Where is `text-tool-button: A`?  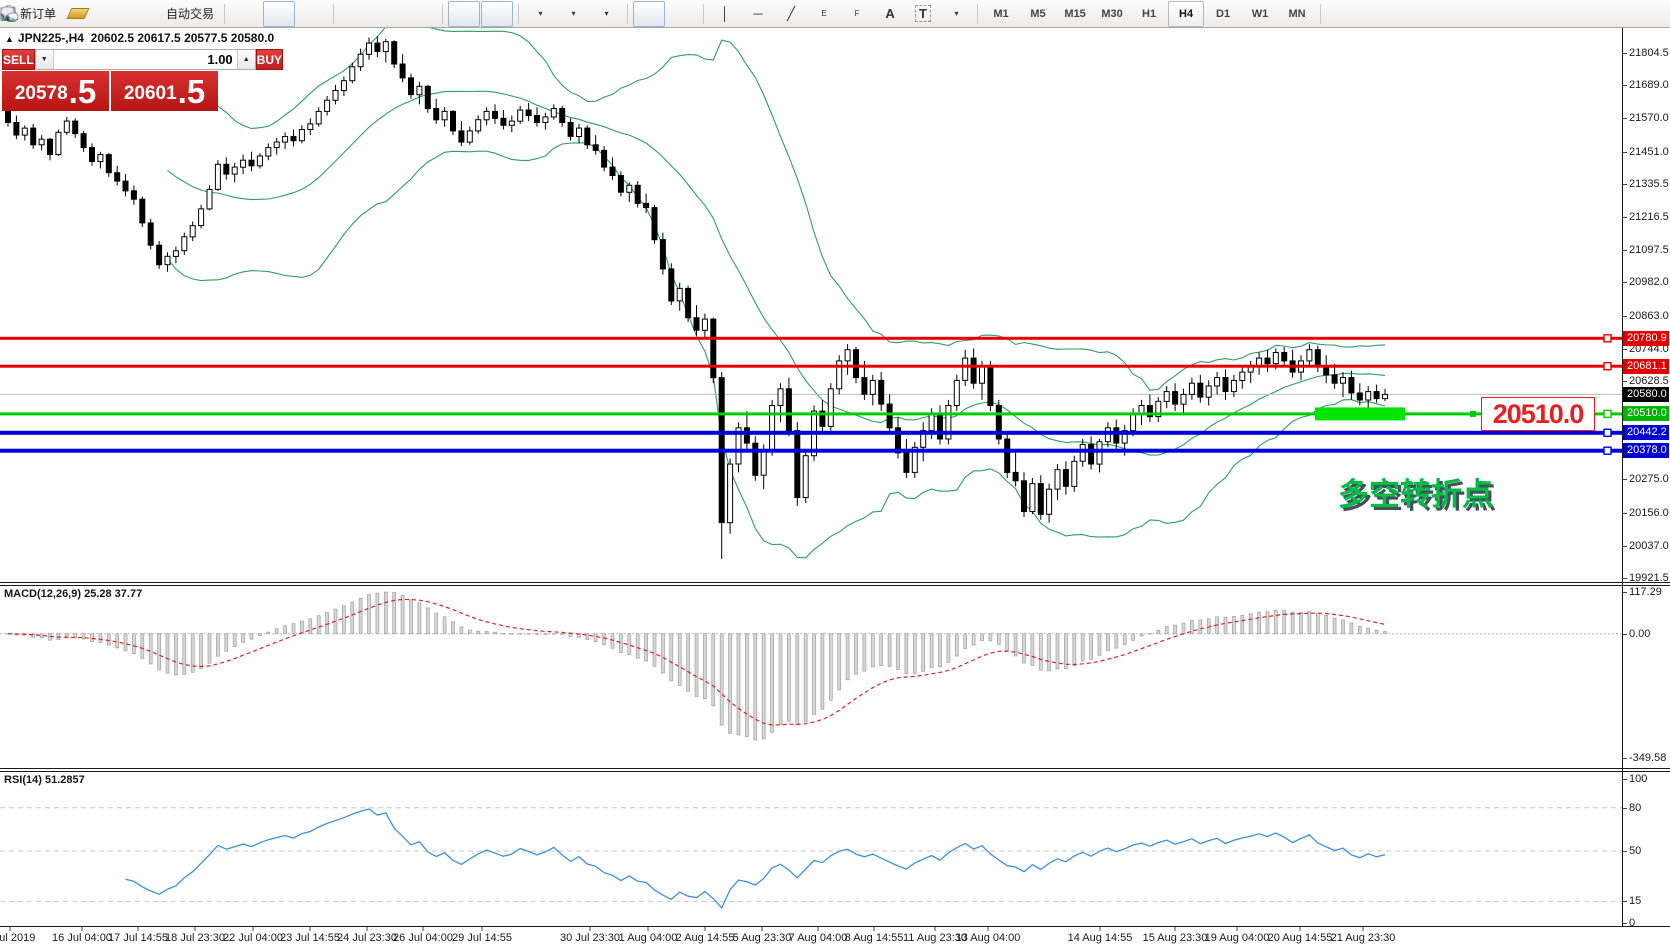 text-tool-button: A is located at coordinates (890, 14).